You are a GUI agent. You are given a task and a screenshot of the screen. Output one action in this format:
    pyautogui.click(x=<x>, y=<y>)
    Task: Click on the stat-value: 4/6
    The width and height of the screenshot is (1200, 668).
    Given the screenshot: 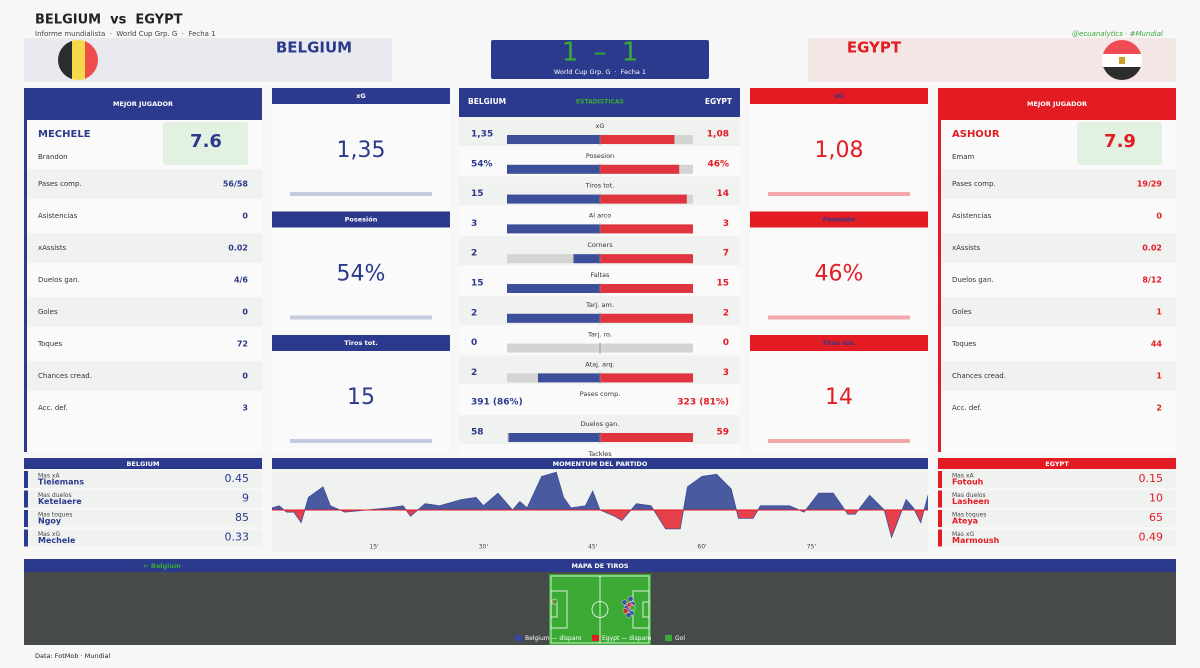 What is the action you would take?
    pyautogui.click(x=241, y=280)
    